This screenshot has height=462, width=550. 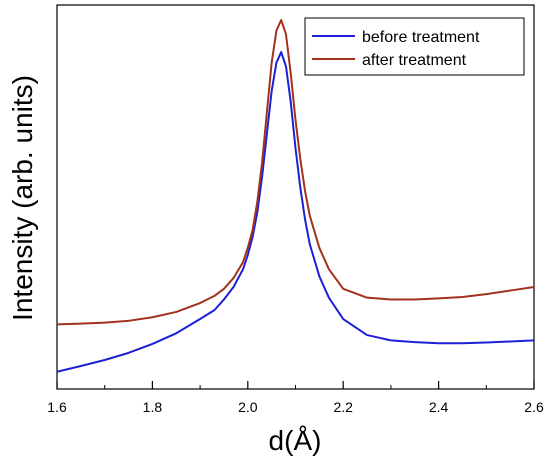 What do you see at coordinates (57, 407) in the screenshot?
I see `x-tick-label: 1.6` at bounding box center [57, 407].